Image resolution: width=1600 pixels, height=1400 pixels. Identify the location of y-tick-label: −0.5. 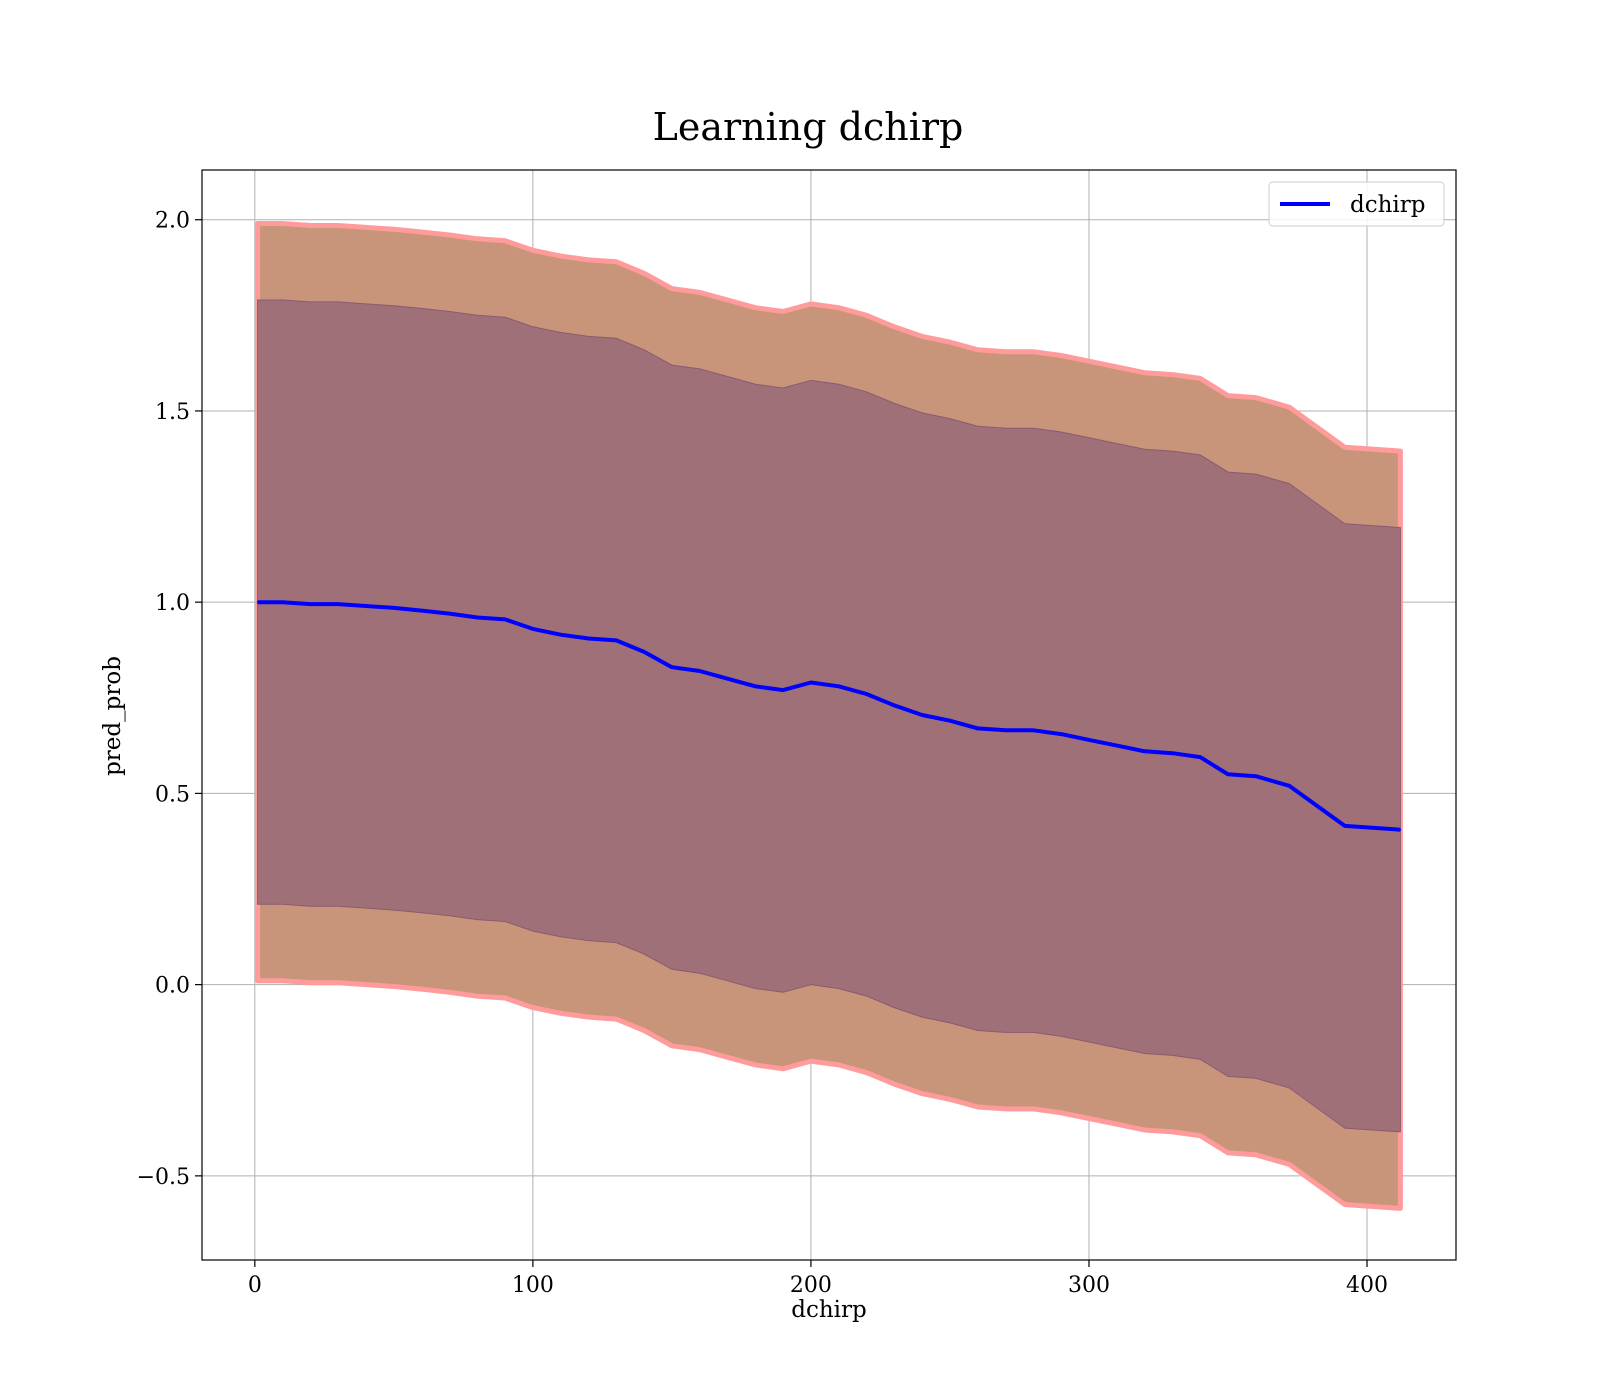
(163, 1177).